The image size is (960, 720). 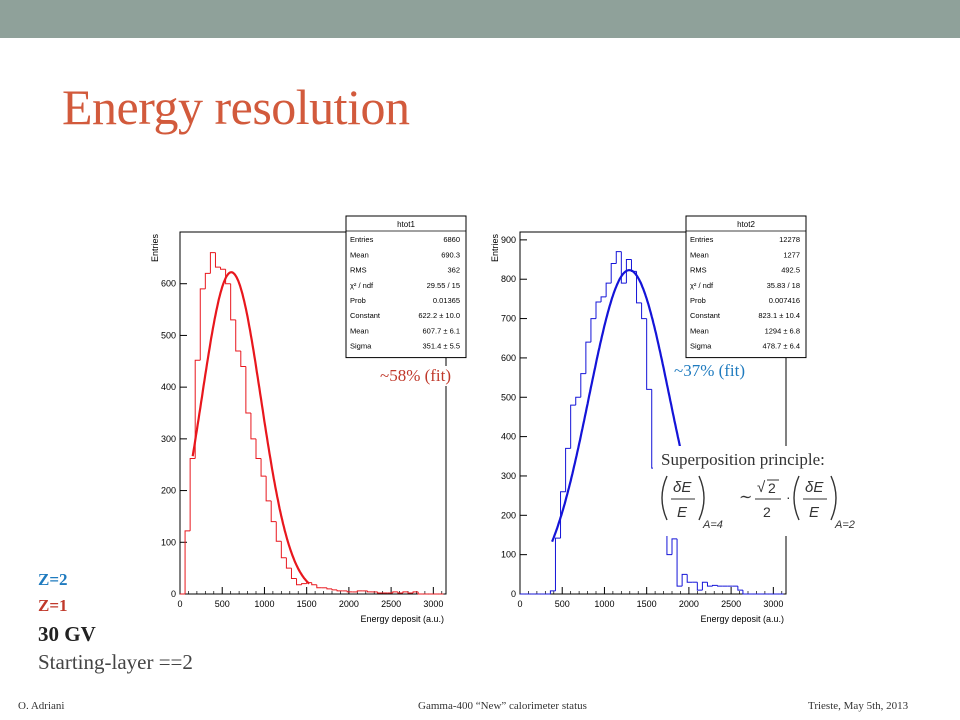 What do you see at coordinates (155, 248) in the screenshot?
I see `y-axis-label: Entries` at bounding box center [155, 248].